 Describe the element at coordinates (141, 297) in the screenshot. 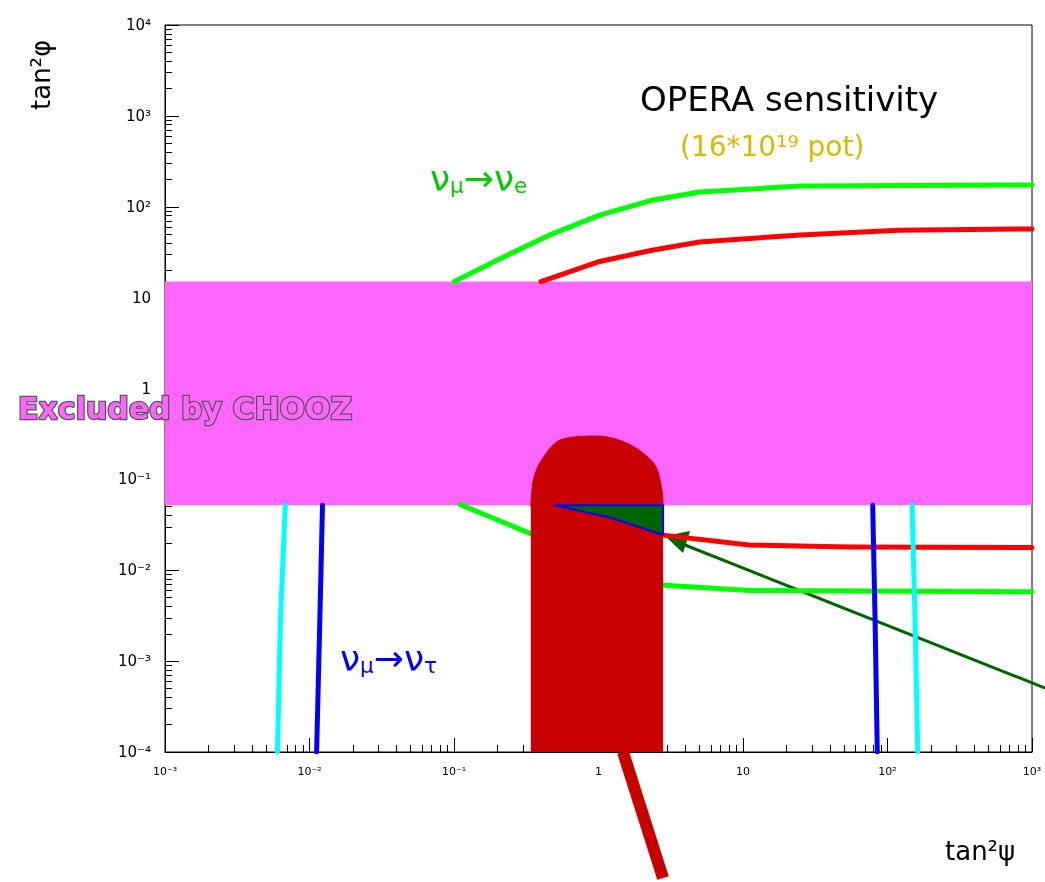

I see `y-tick-label: 10` at that location.